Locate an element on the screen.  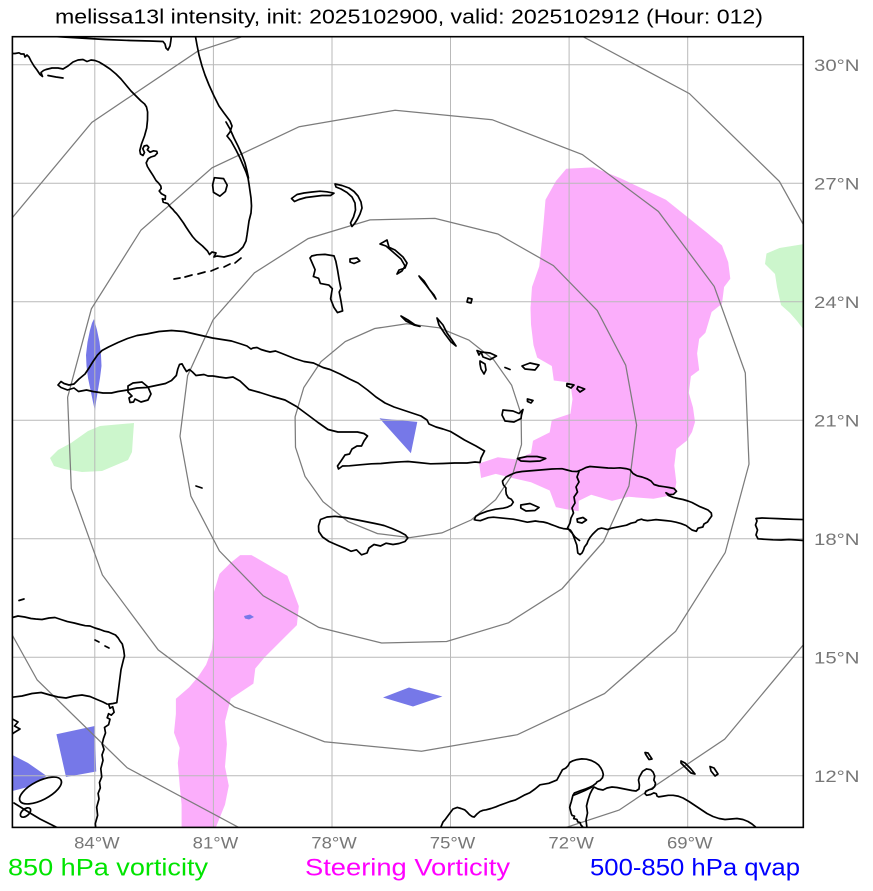
svg-text: 27°N is located at coordinates (837, 183).